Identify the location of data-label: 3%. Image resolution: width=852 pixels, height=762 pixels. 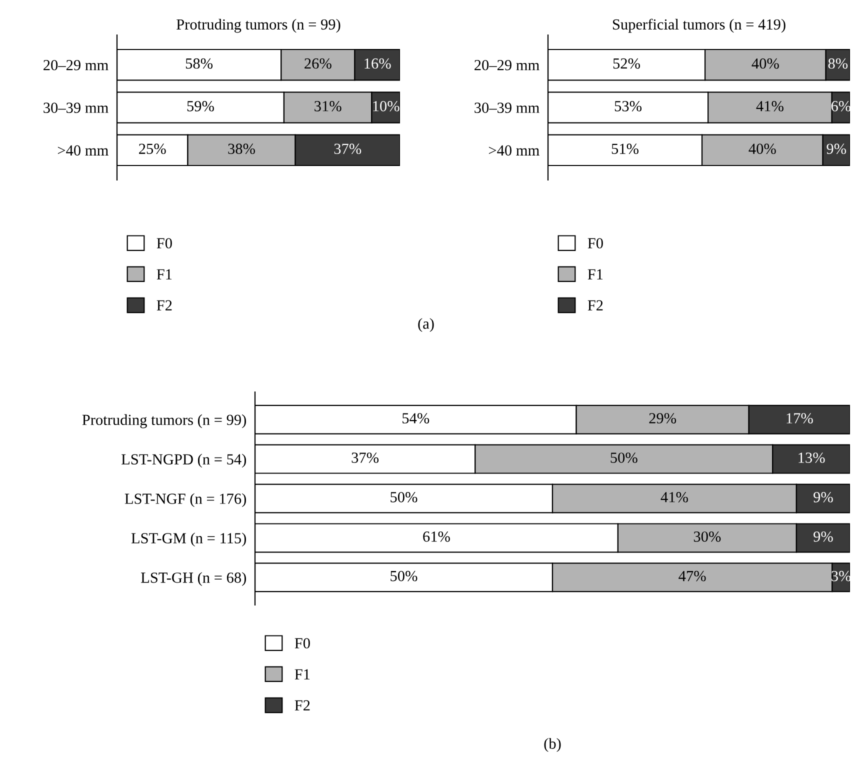
(841, 576).